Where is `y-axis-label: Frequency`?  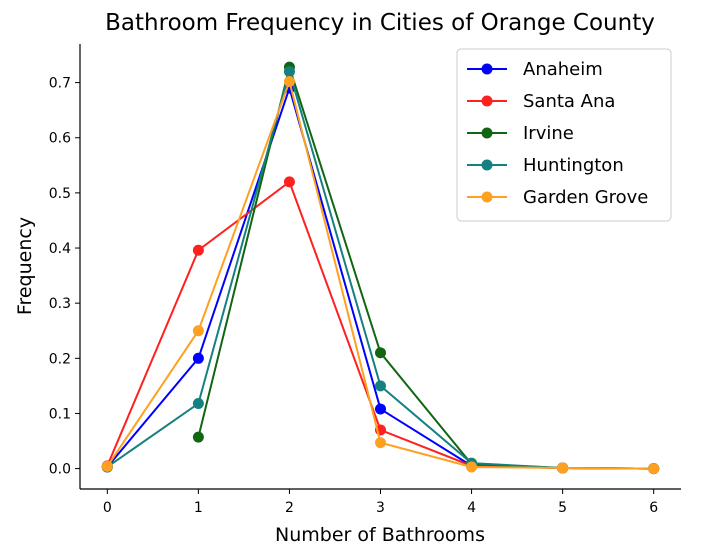 y-axis-label: Frequency is located at coordinates (25, 266).